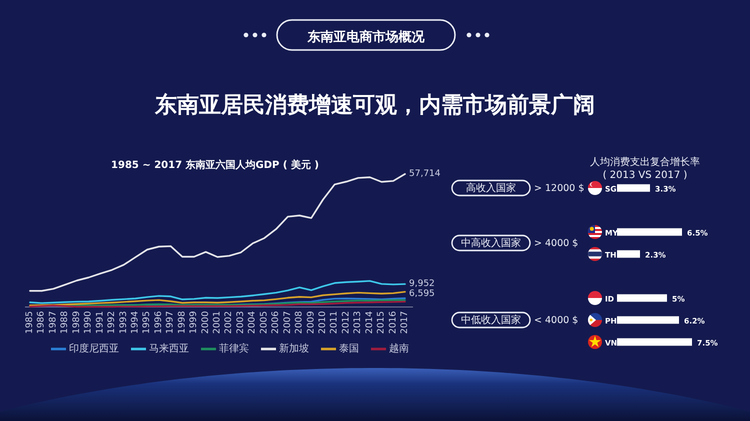  What do you see at coordinates (645, 162) in the screenshot?
I see `chart-title: 人均消费支出复合增长率` at bounding box center [645, 162].